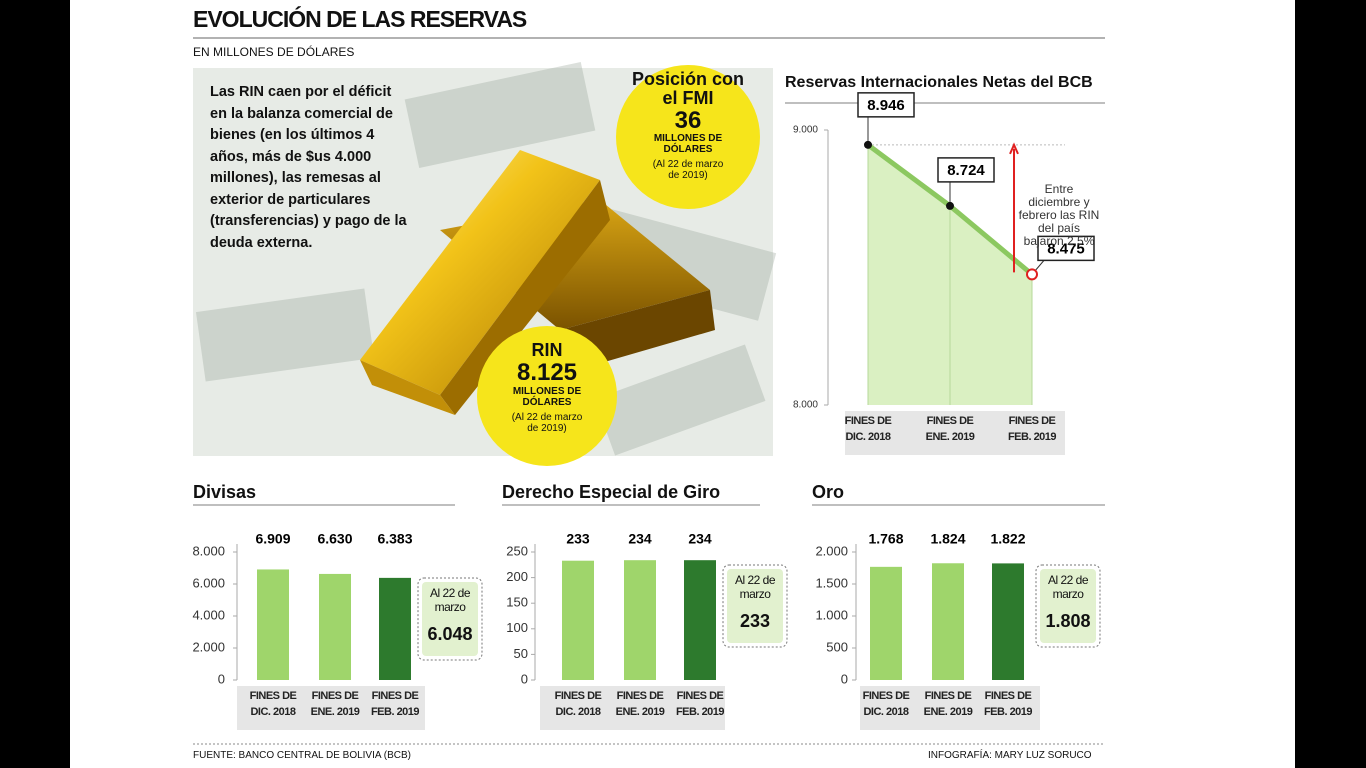  I want to click on badge-value: 36, so click(688, 120).